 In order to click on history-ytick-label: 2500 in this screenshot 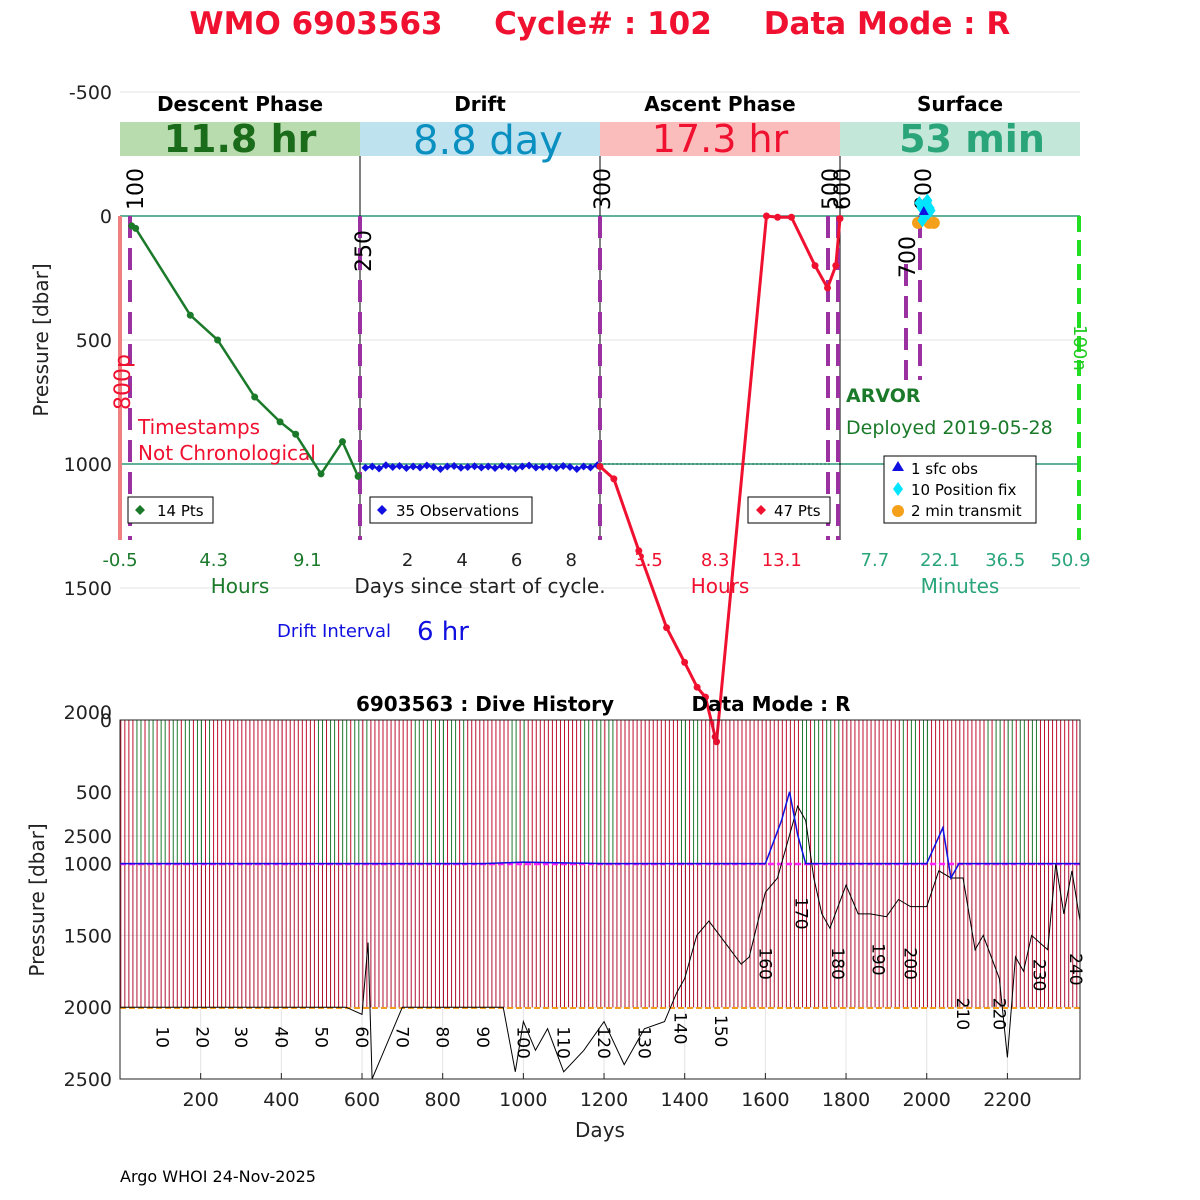, I will do `click(88, 1080)`.